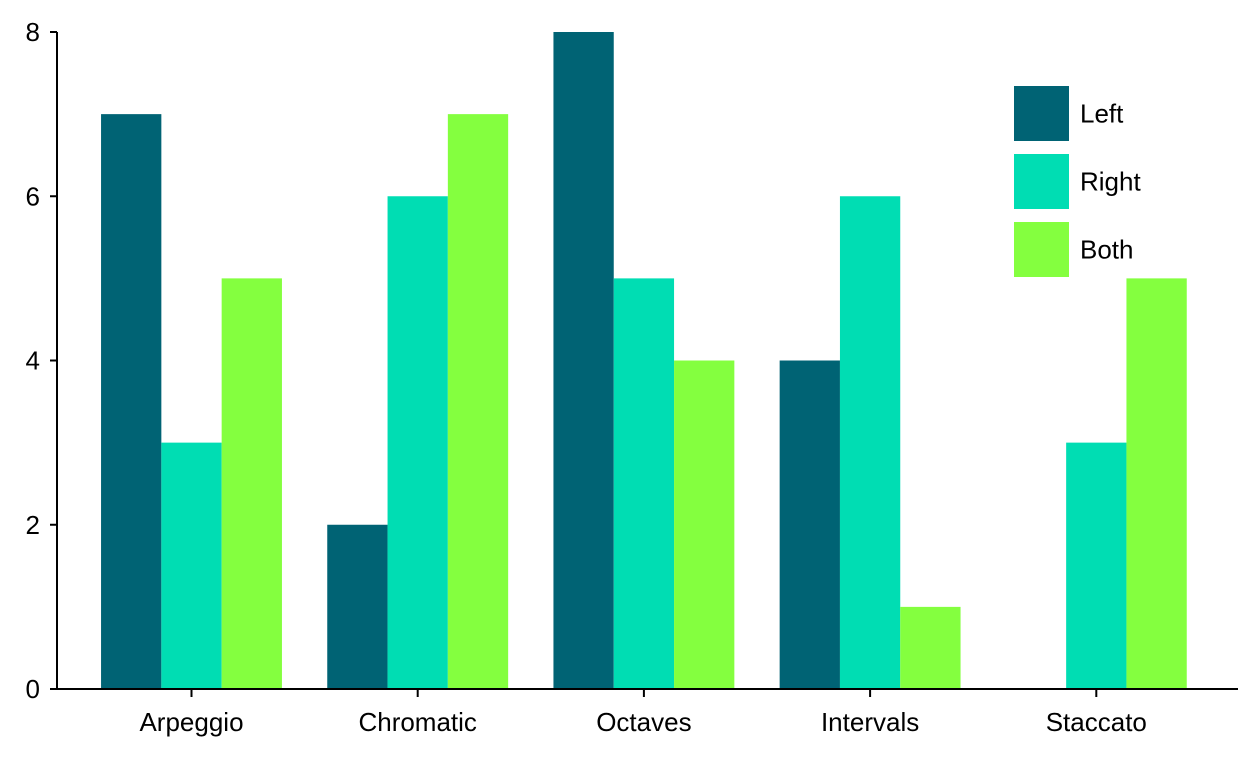 This screenshot has width=1254, height=757. What do you see at coordinates (583, 360) in the screenshot?
I see `bar-octaves-left` at bounding box center [583, 360].